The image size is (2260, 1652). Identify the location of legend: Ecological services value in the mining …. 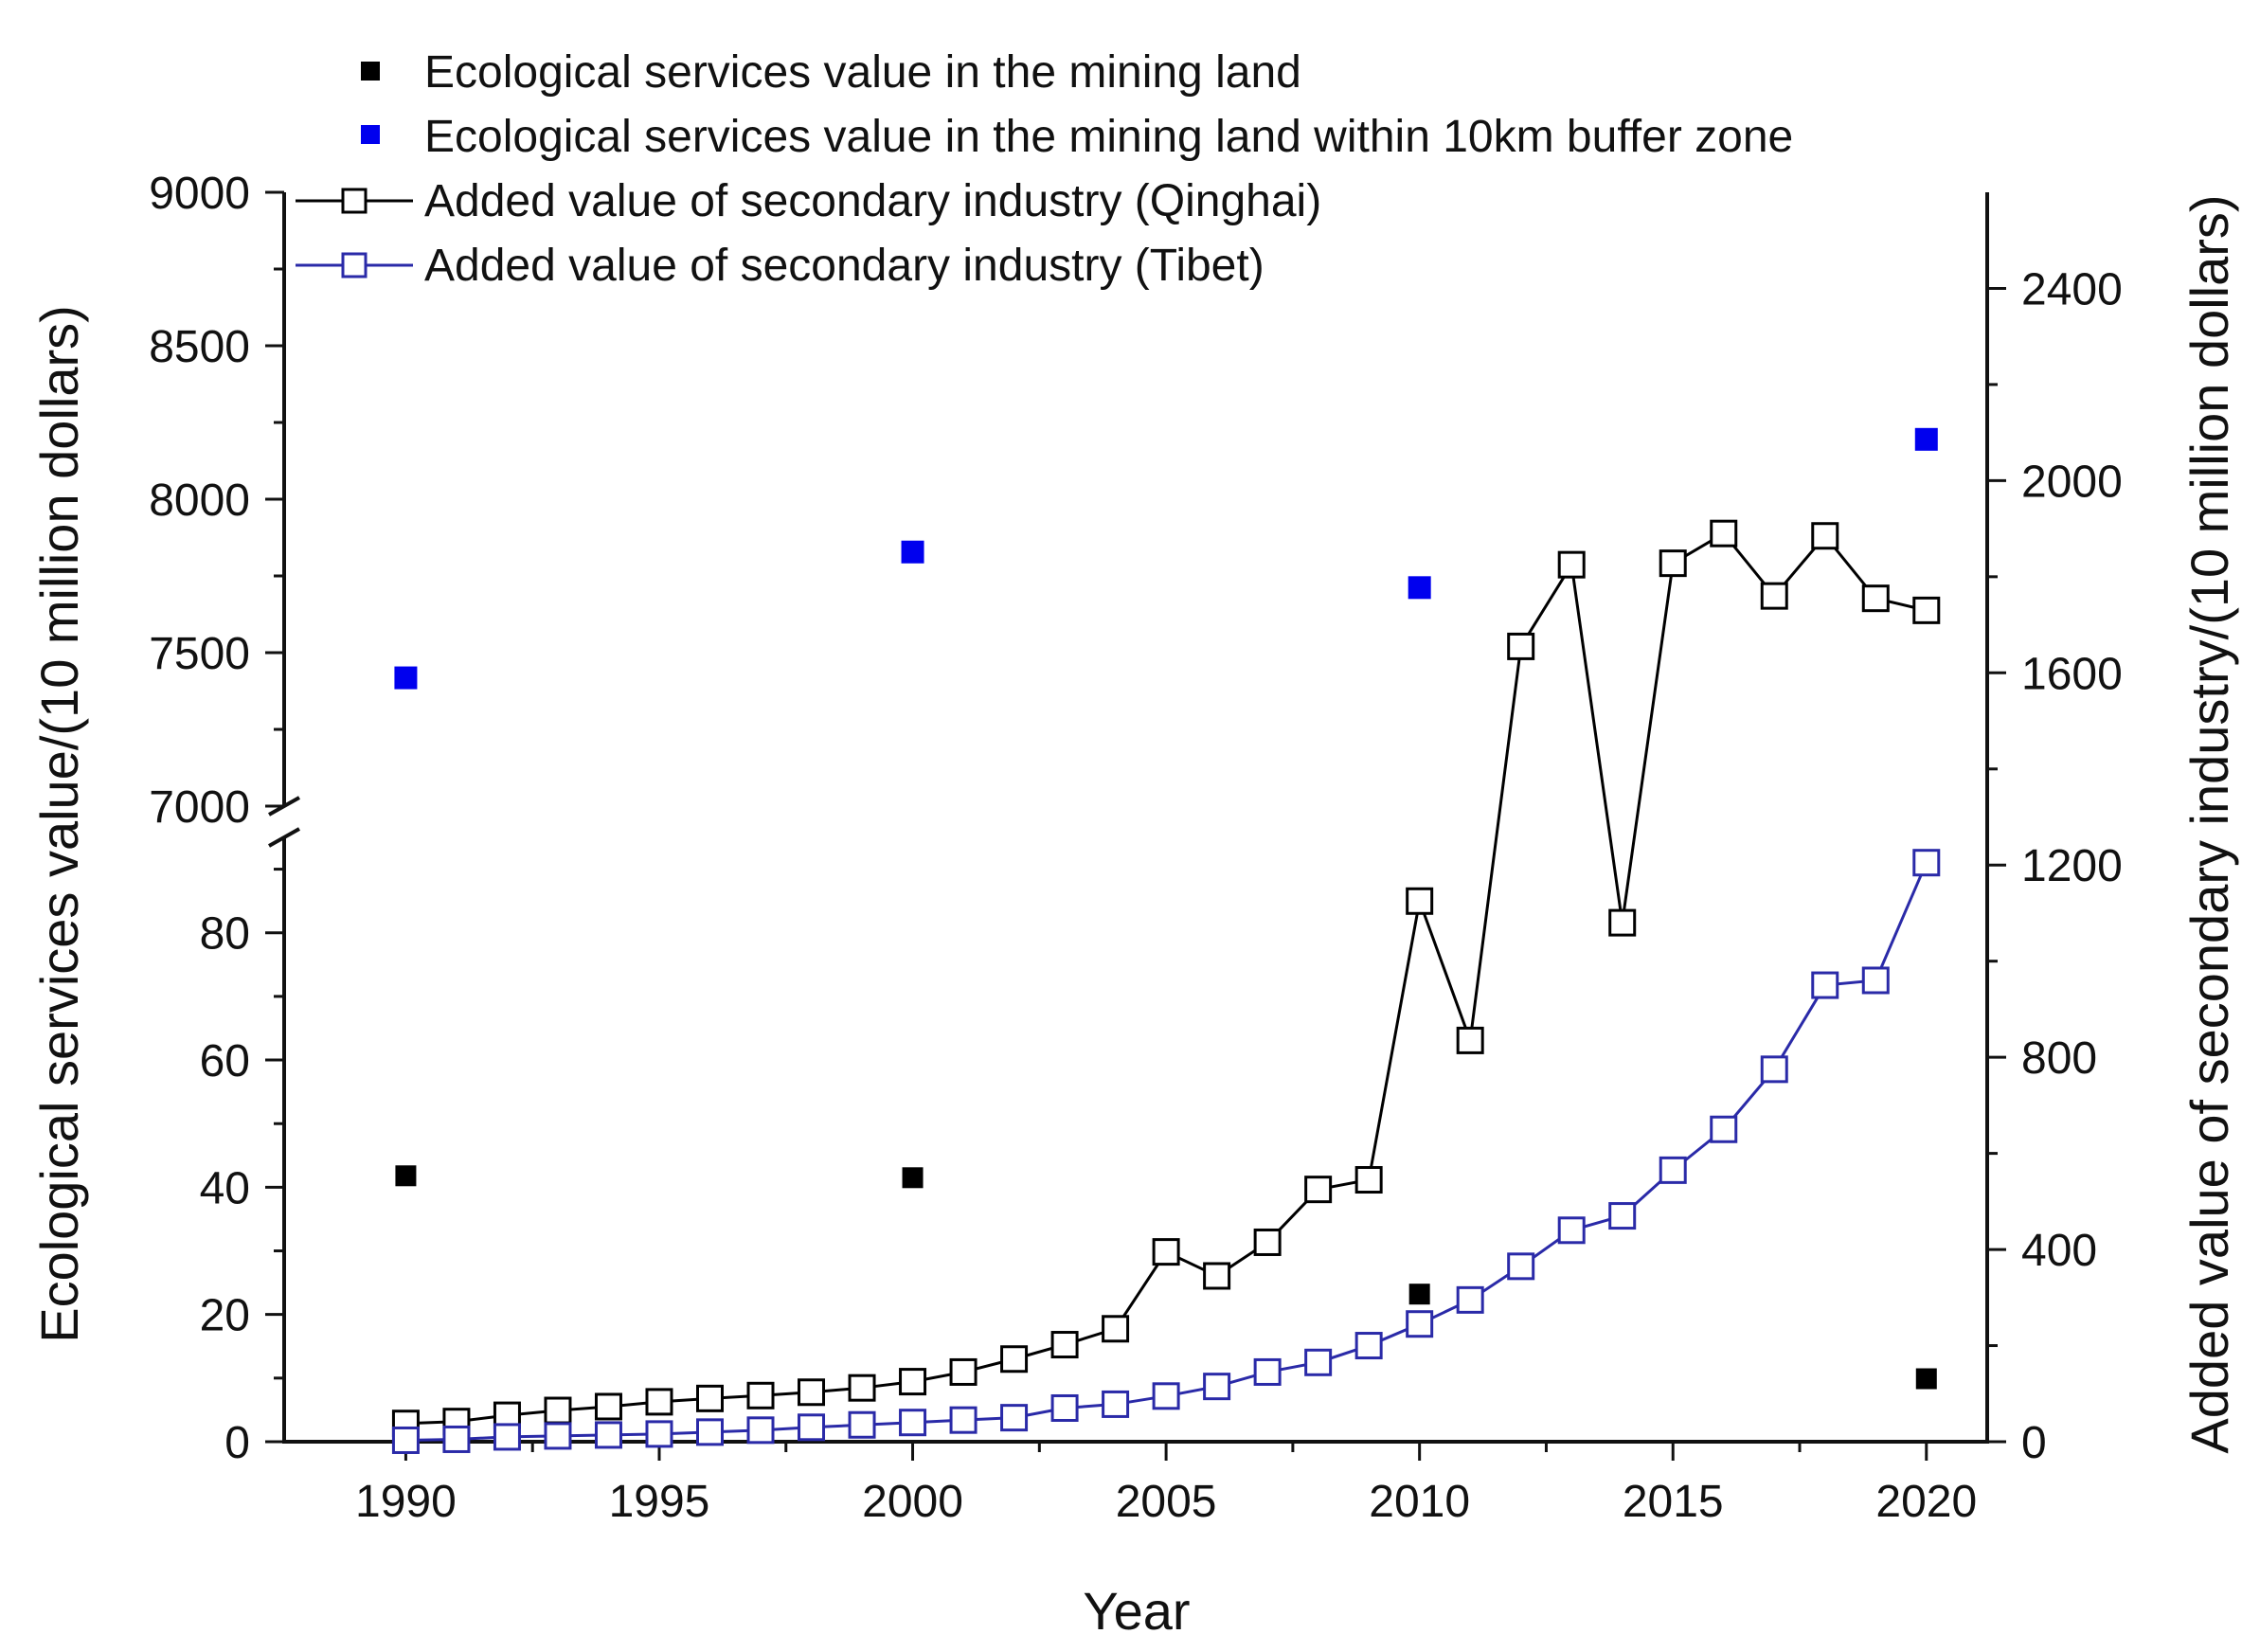
(1045, 169).